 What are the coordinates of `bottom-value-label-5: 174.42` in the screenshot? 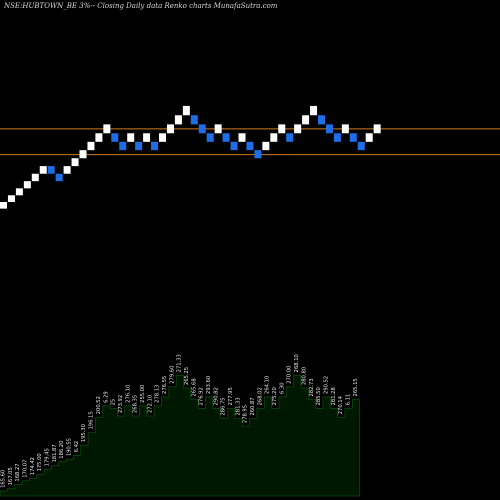 It's located at (33, 466).